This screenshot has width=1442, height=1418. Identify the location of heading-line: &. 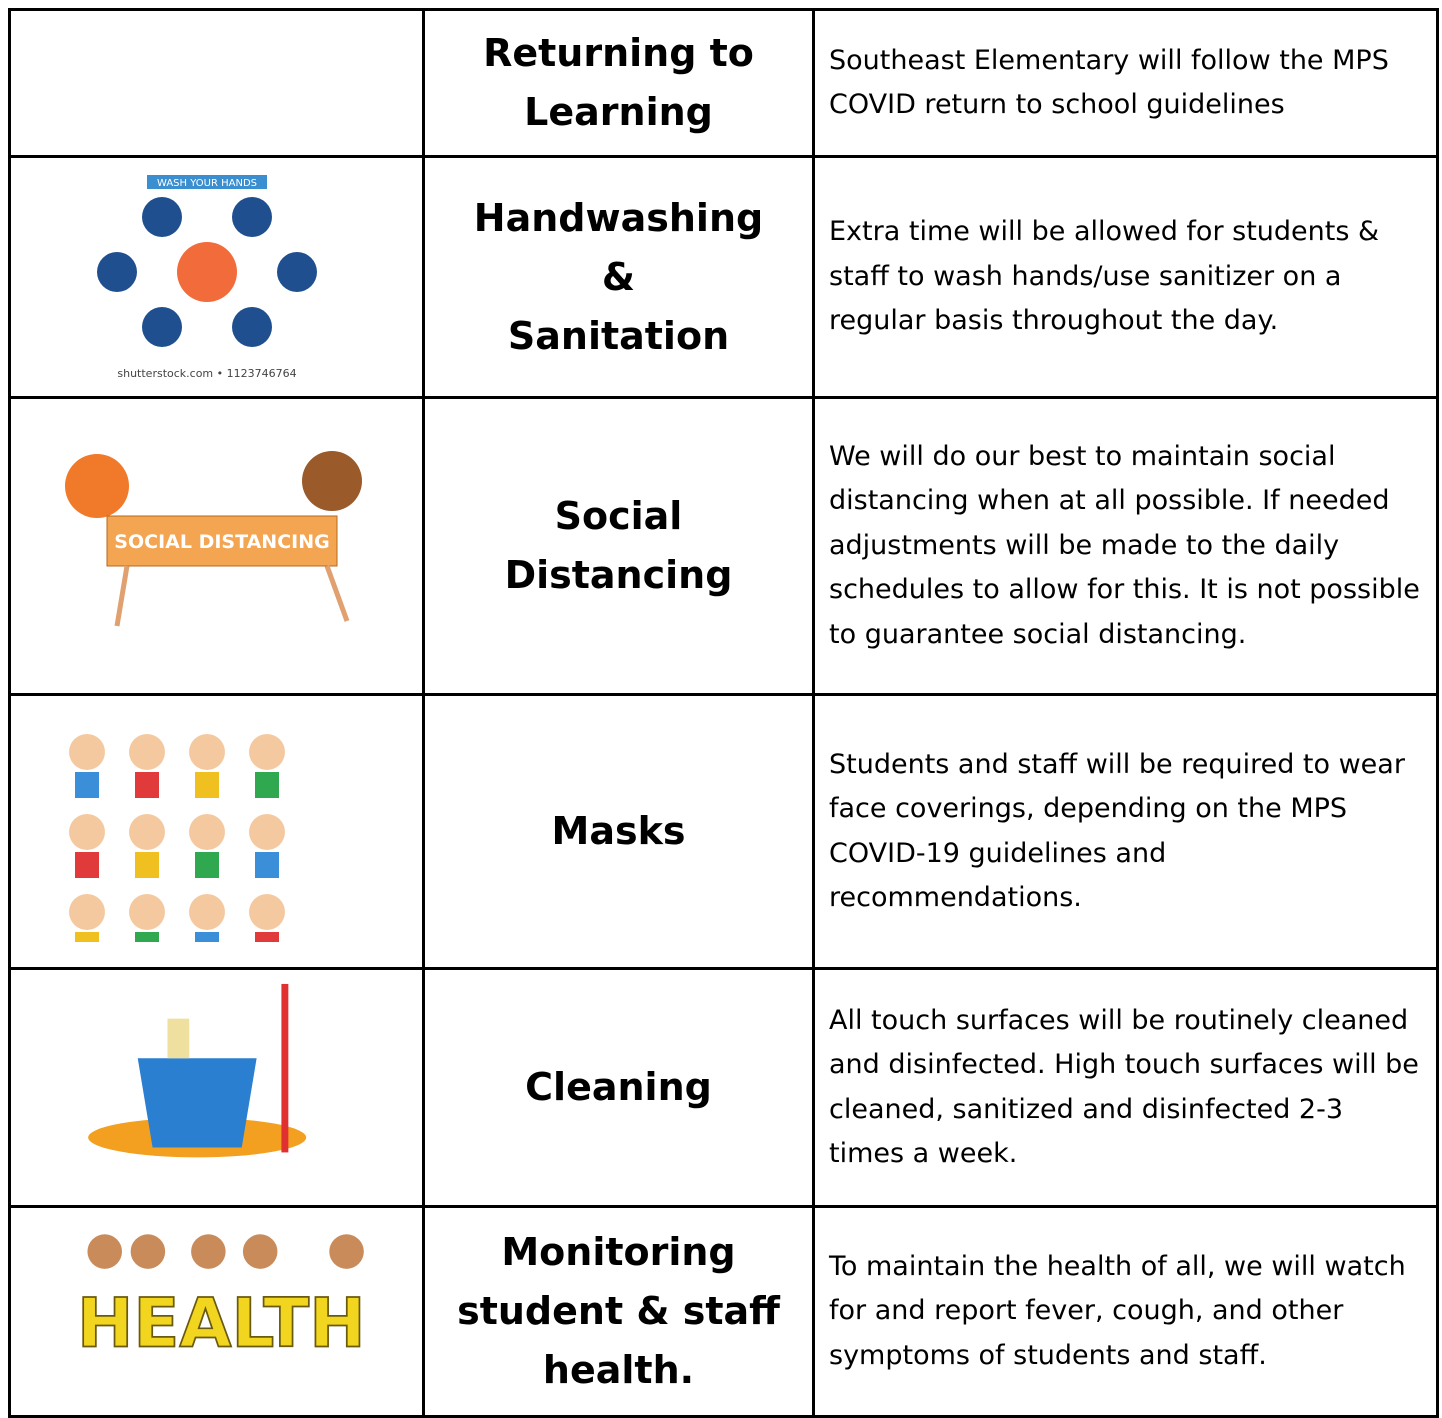
(618, 276).